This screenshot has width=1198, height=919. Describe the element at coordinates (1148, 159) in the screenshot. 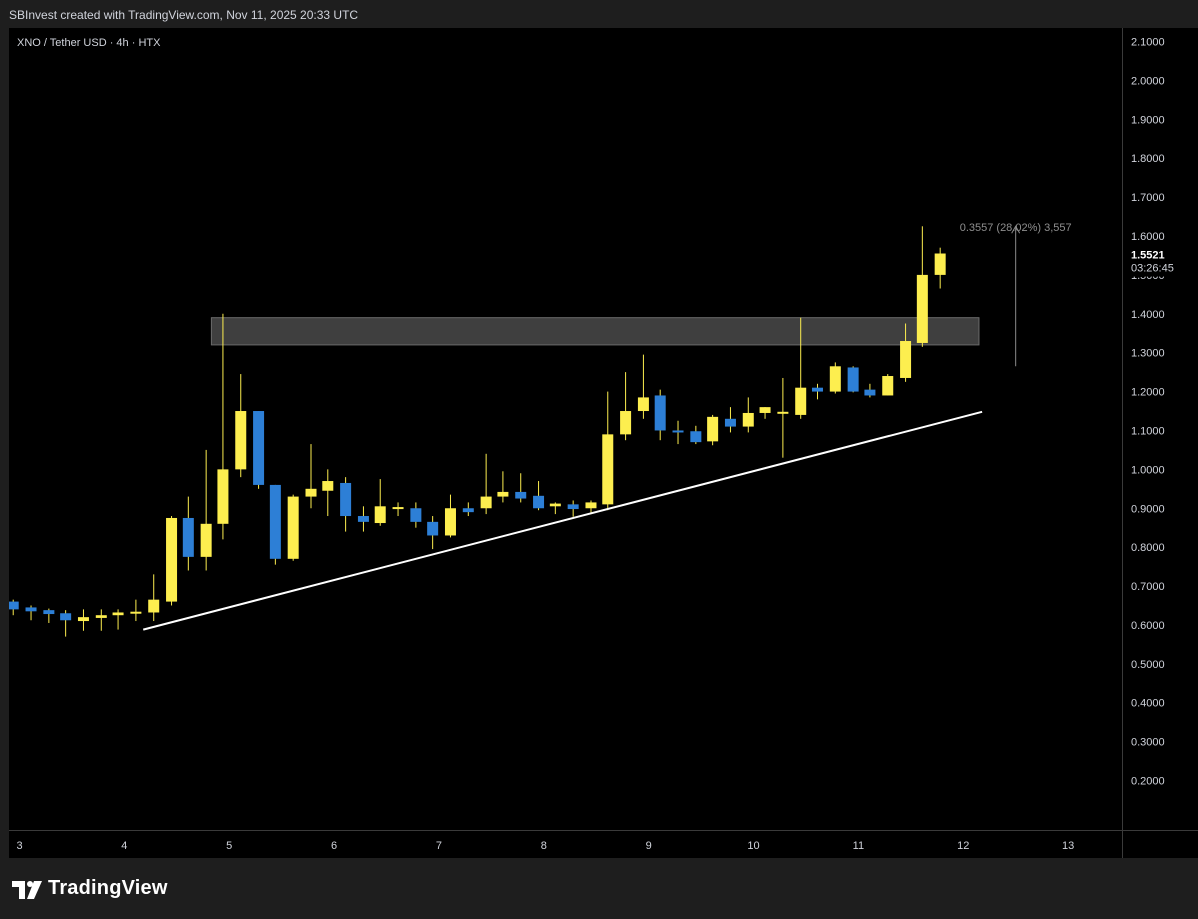

I see `price-tick-label: 1.8000` at that location.